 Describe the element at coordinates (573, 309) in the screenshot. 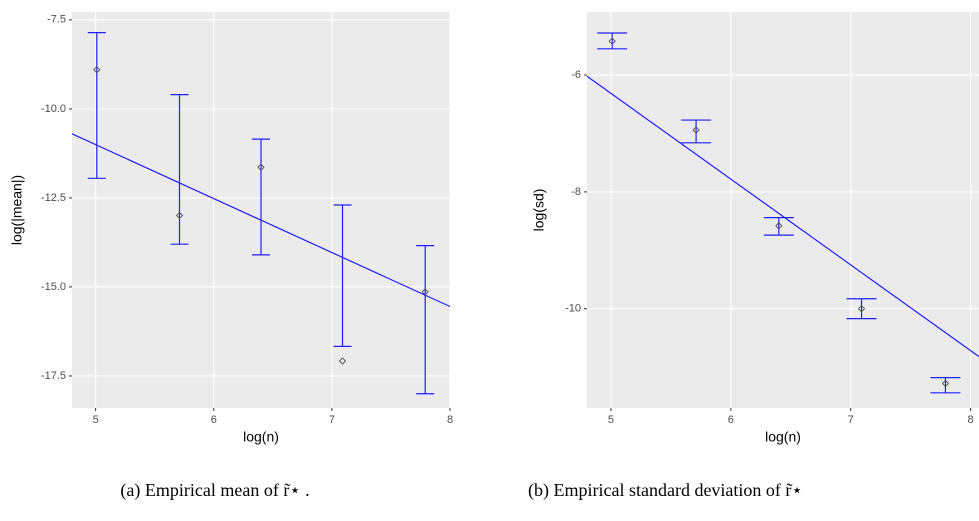

I see `y-tick-label: -10` at that location.